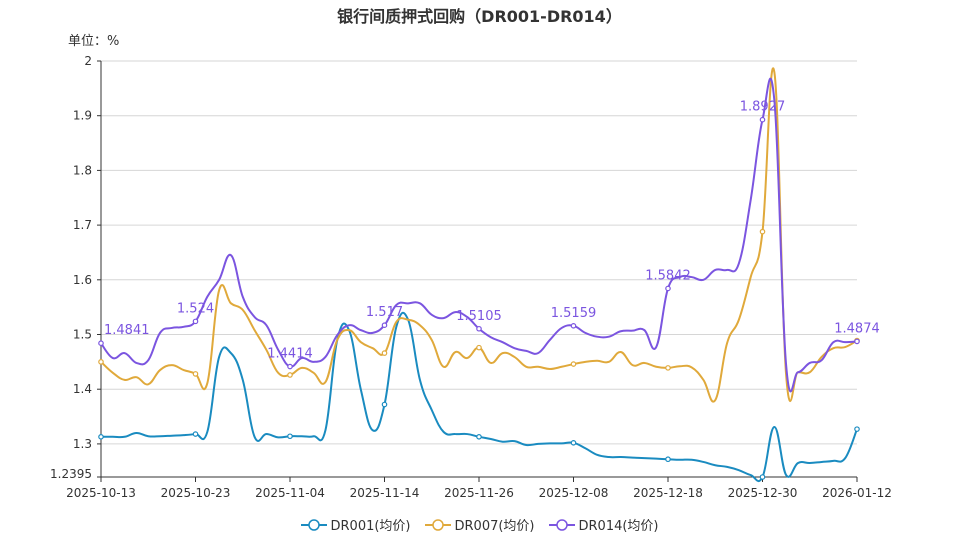  I want to click on x-tick-label: 2025-11-04, so click(290, 493).